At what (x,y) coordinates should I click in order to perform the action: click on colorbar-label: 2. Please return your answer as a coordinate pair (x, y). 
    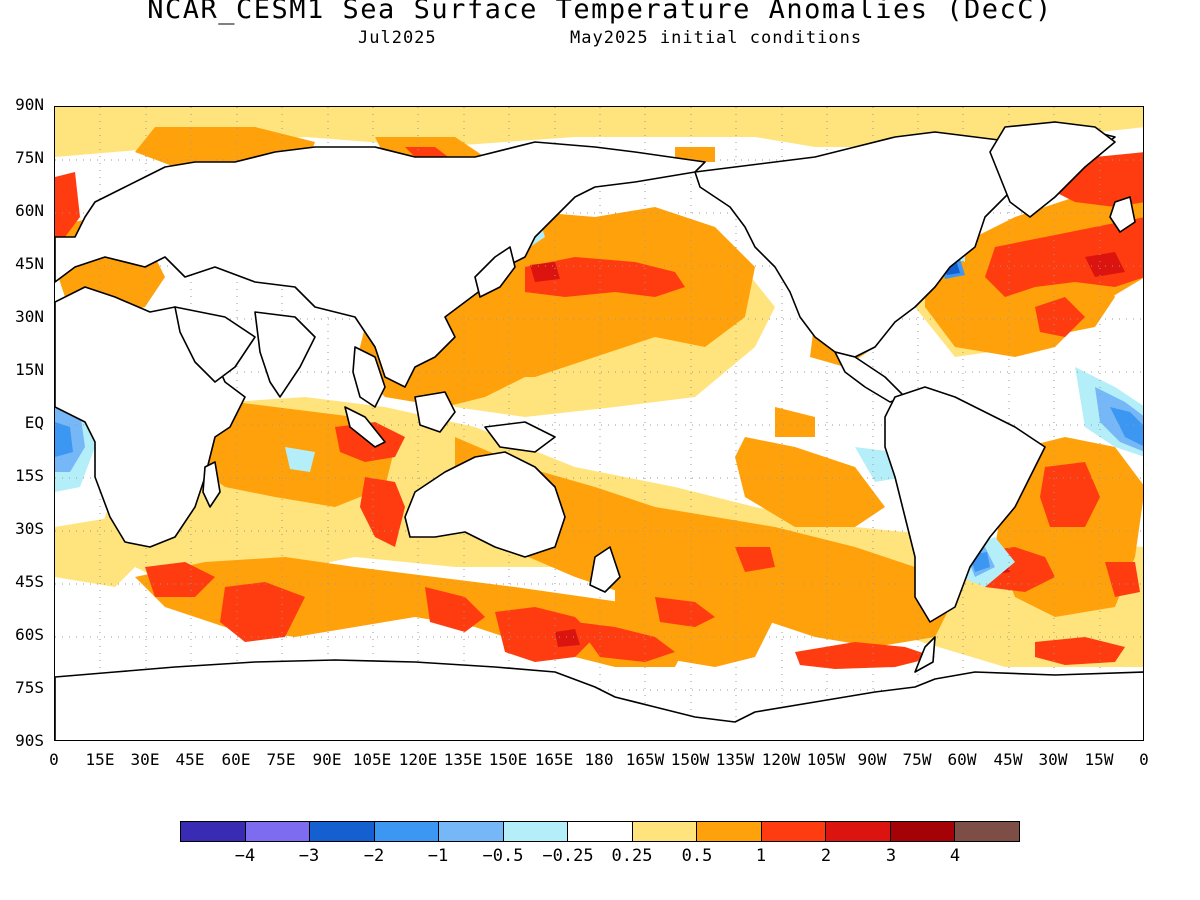
    Looking at the image, I should click on (826, 856).